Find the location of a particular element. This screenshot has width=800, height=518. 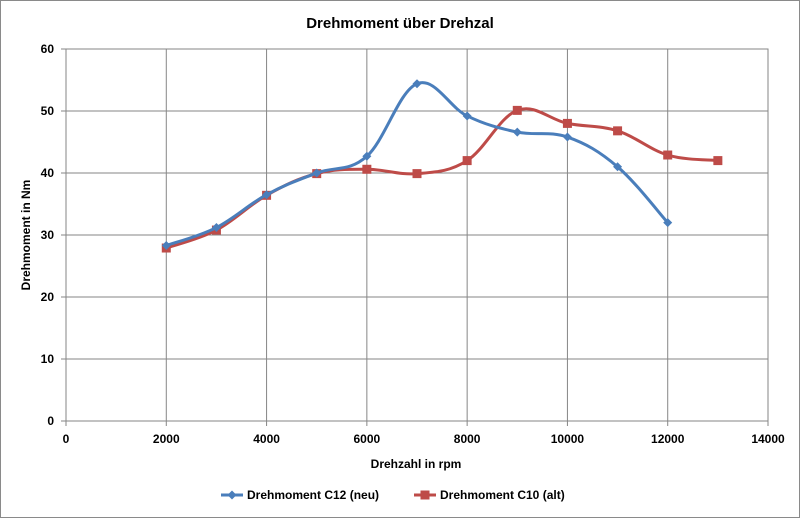

x-axis-label: Drehzahl in rpm is located at coordinates (416, 464).